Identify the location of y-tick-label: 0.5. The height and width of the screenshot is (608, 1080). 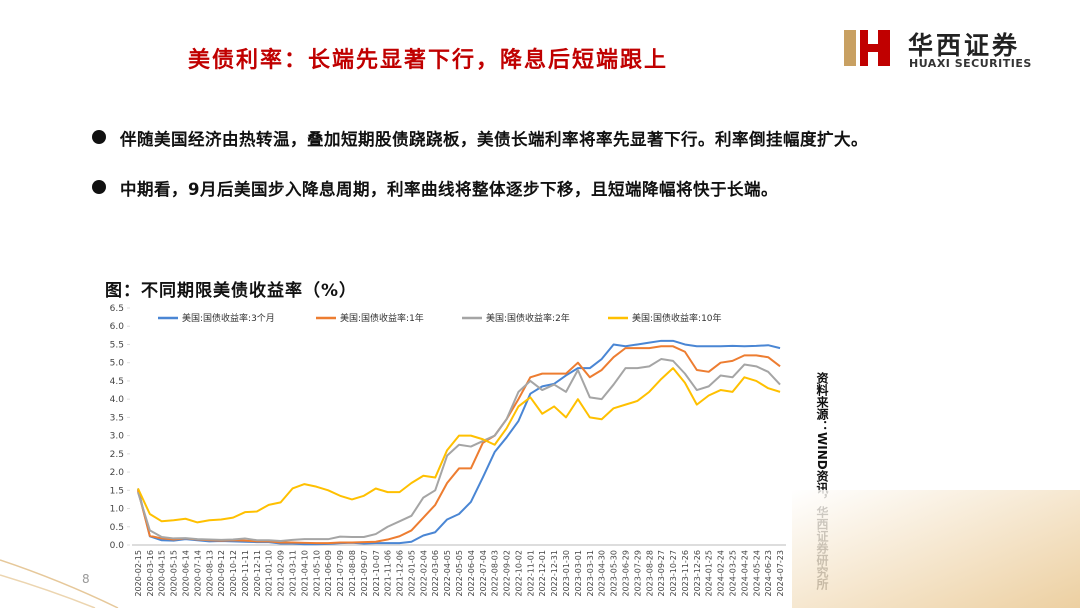
(117, 528).